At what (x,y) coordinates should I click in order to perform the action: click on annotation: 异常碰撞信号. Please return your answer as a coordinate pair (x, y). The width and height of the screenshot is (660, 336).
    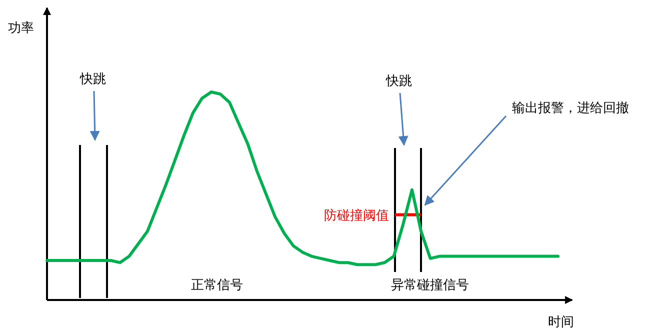
    Looking at the image, I should click on (430, 284).